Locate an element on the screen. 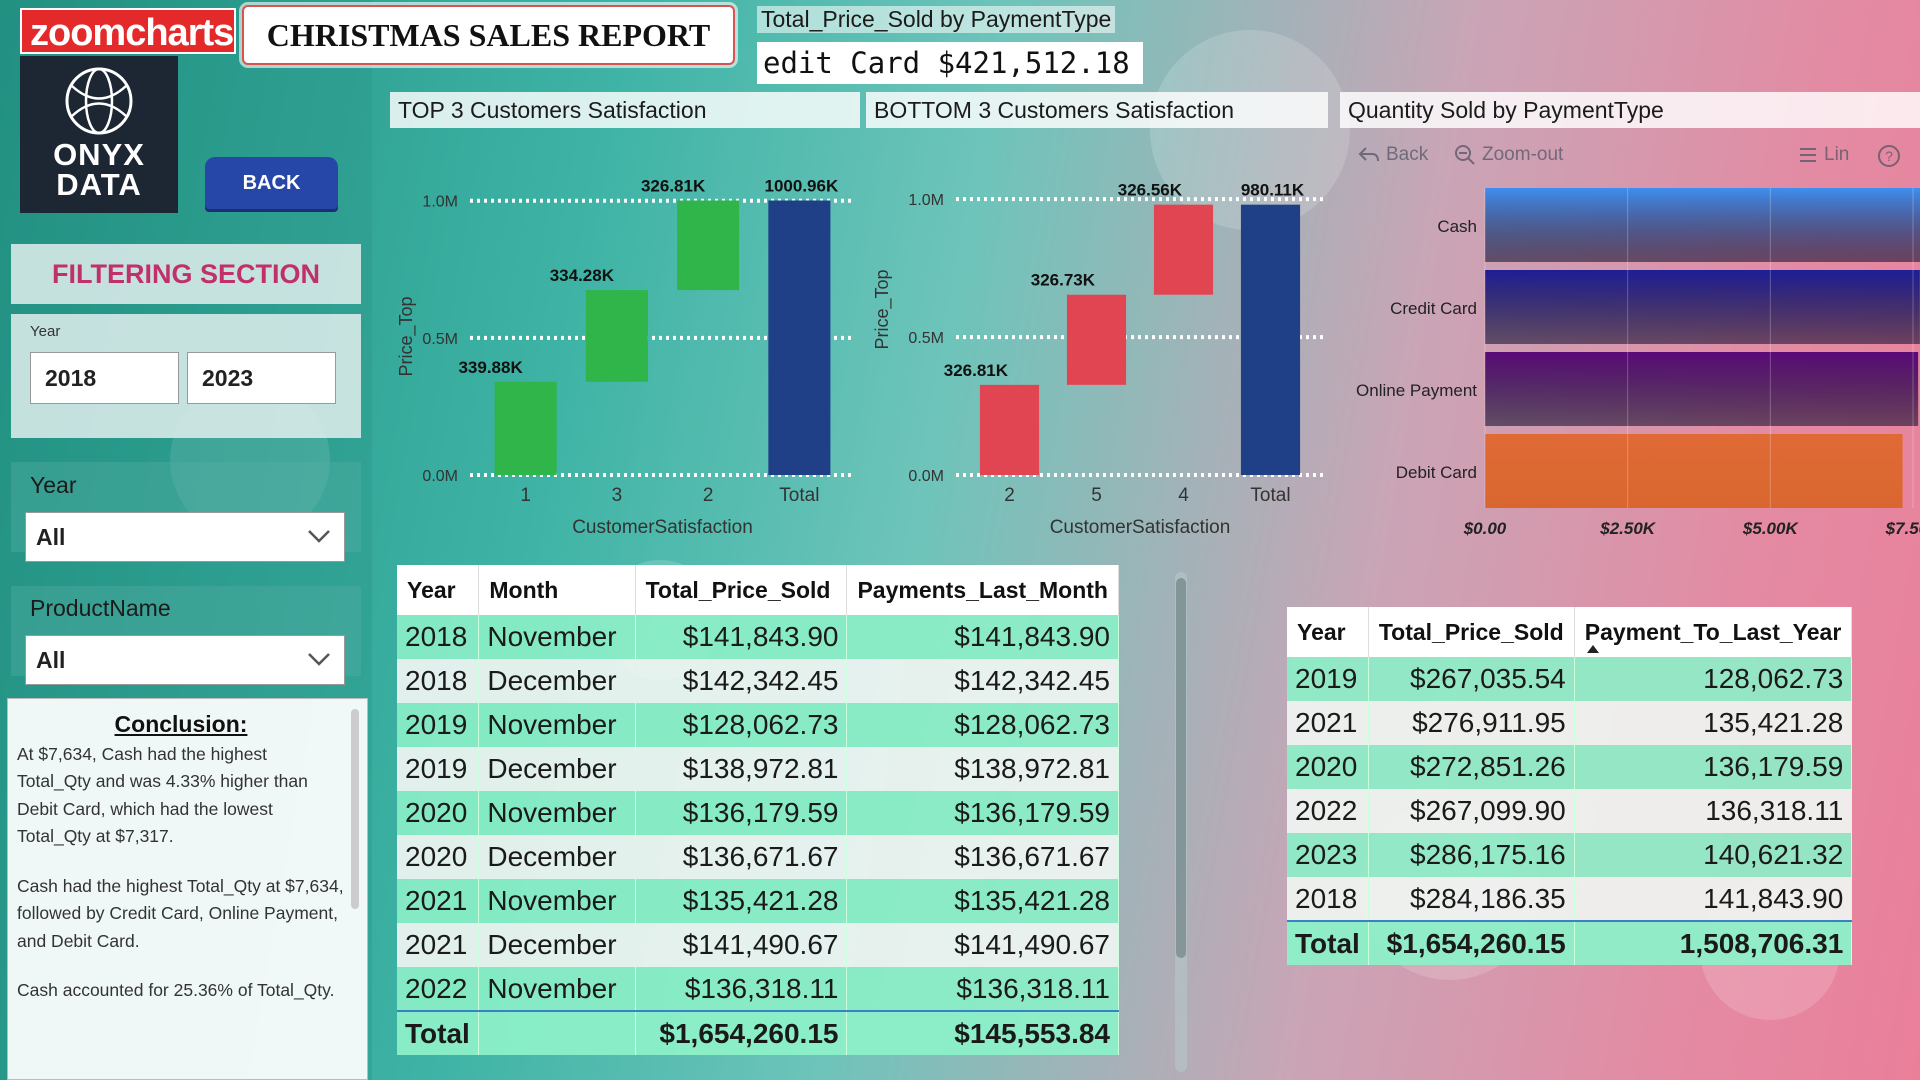 The height and width of the screenshot is (1080, 1920). table-row: 2022 November $136,318.11 $136,318.11 is located at coordinates (758, 989).